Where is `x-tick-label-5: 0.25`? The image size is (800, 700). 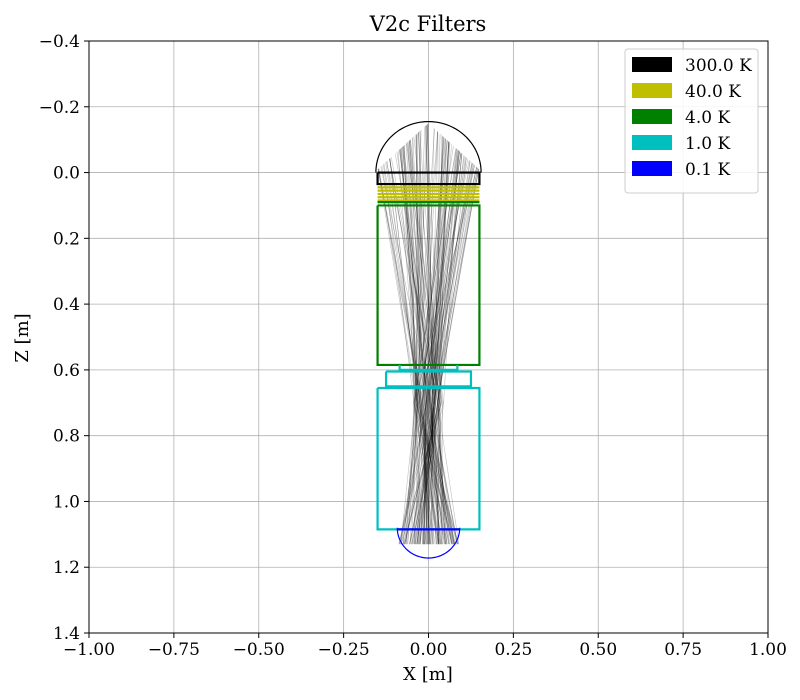 x-tick-label-5: 0.25 is located at coordinates (513, 650).